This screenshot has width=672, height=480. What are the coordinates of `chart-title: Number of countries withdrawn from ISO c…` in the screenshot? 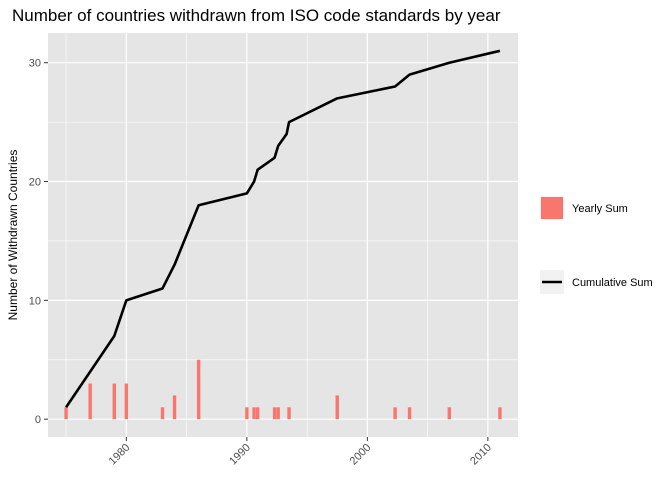 It's located at (256, 15).